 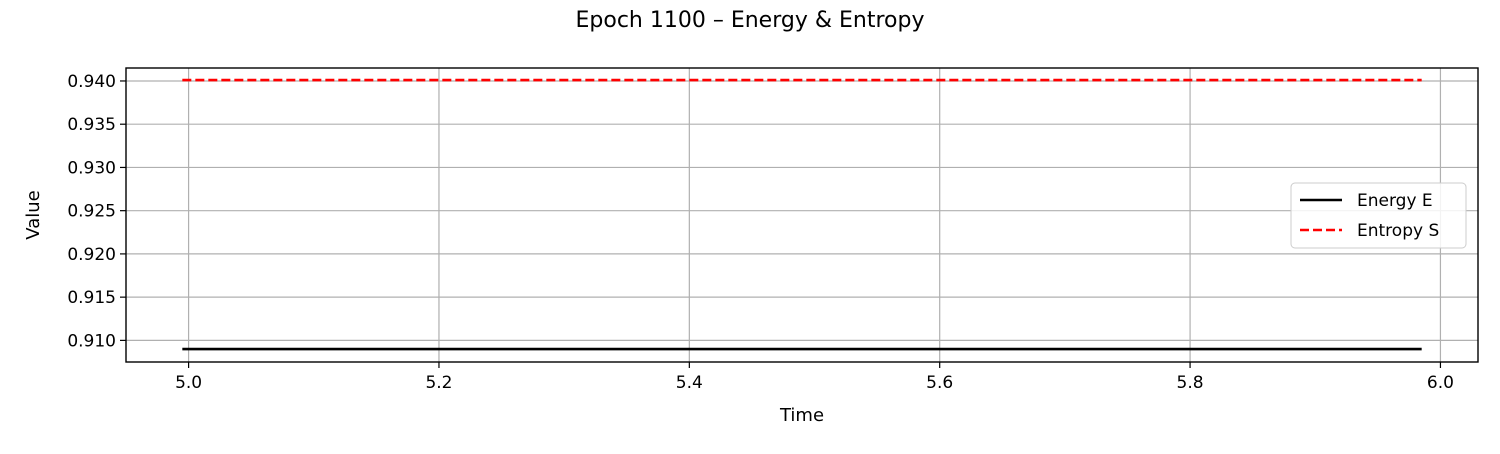 What do you see at coordinates (689, 383) in the screenshot?
I see `x-tick-label: 5.4` at bounding box center [689, 383].